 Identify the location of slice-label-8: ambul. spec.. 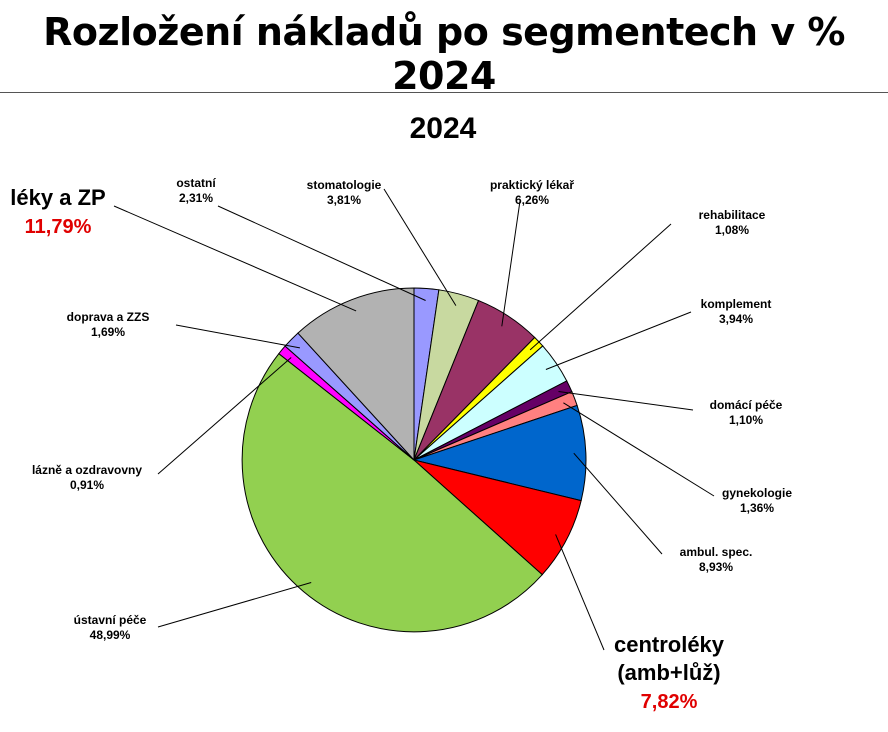
(716, 552).